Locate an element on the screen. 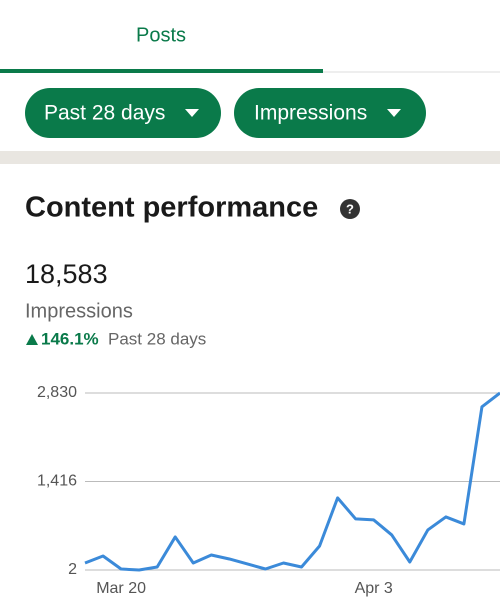  tab-underline is located at coordinates (161, 71).